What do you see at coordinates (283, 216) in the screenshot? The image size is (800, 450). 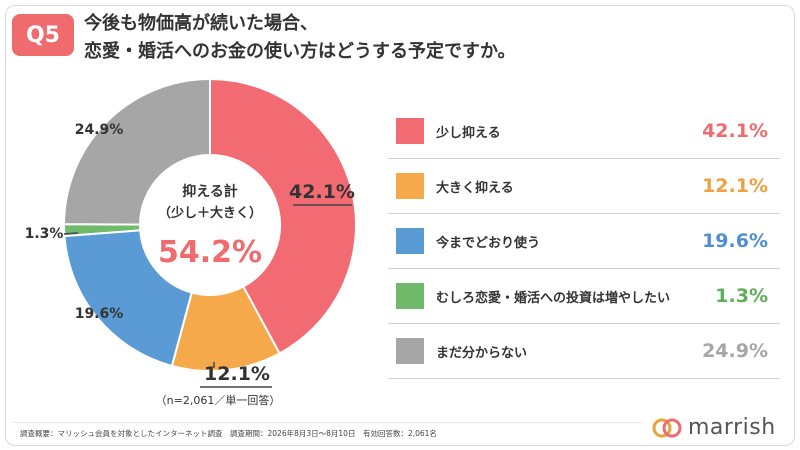 I see `slice-reduce-slightly` at bounding box center [283, 216].